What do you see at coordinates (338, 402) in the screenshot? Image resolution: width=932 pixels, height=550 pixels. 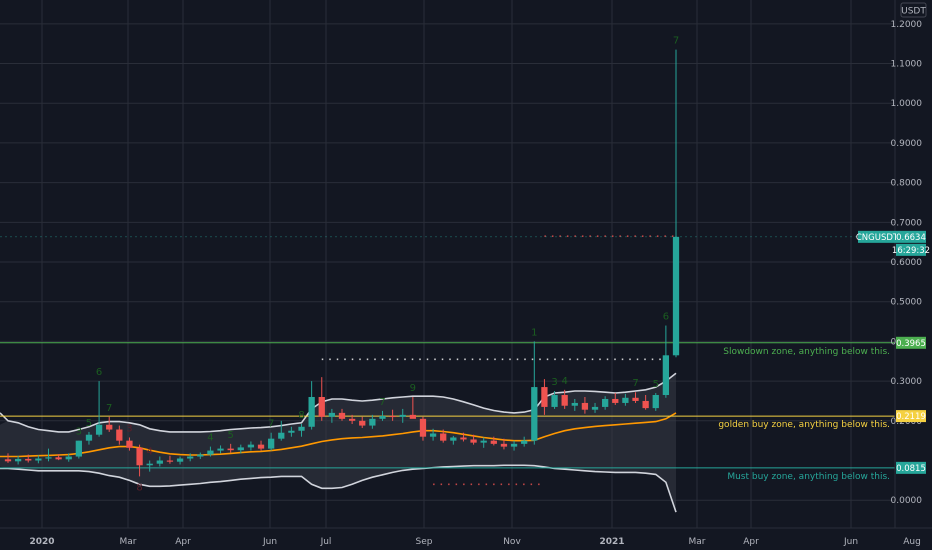 I see `band-upper-line` at bounding box center [338, 402].